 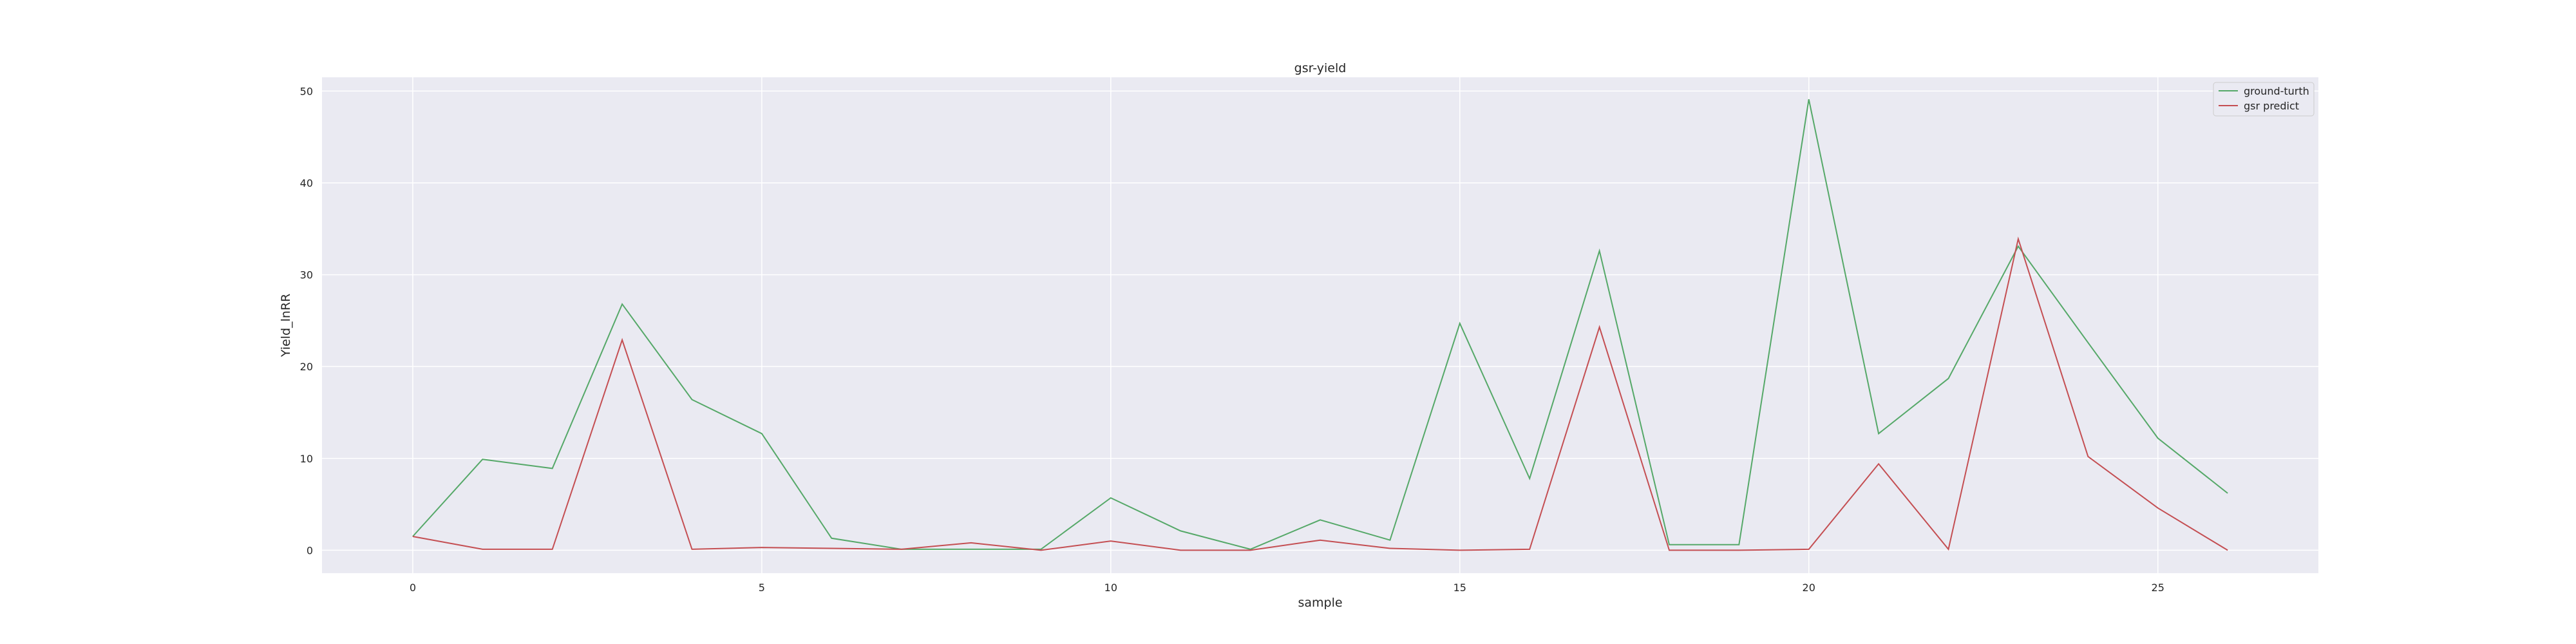 What do you see at coordinates (2158, 588) in the screenshot?
I see `x-tick-label: 25` at bounding box center [2158, 588].